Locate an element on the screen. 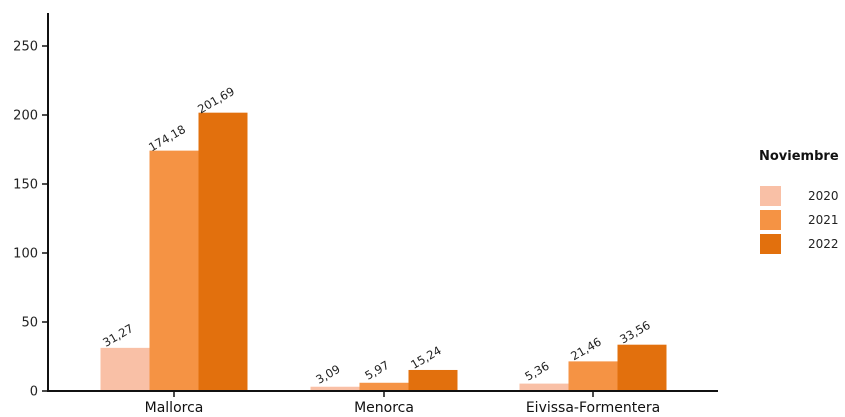 The width and height of the screenshot is (845, 417). legend-swatch-2021 is located at coordinates (770, 220).